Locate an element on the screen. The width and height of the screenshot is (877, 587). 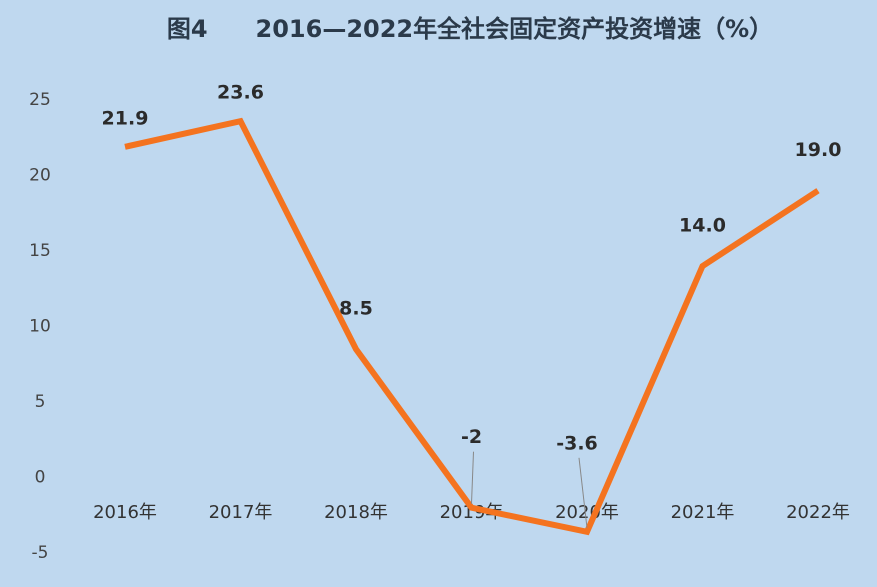
chart-title: 图4 2016—2022年全社会固定资产投资增速（%） is located at coordinates (470, 29).